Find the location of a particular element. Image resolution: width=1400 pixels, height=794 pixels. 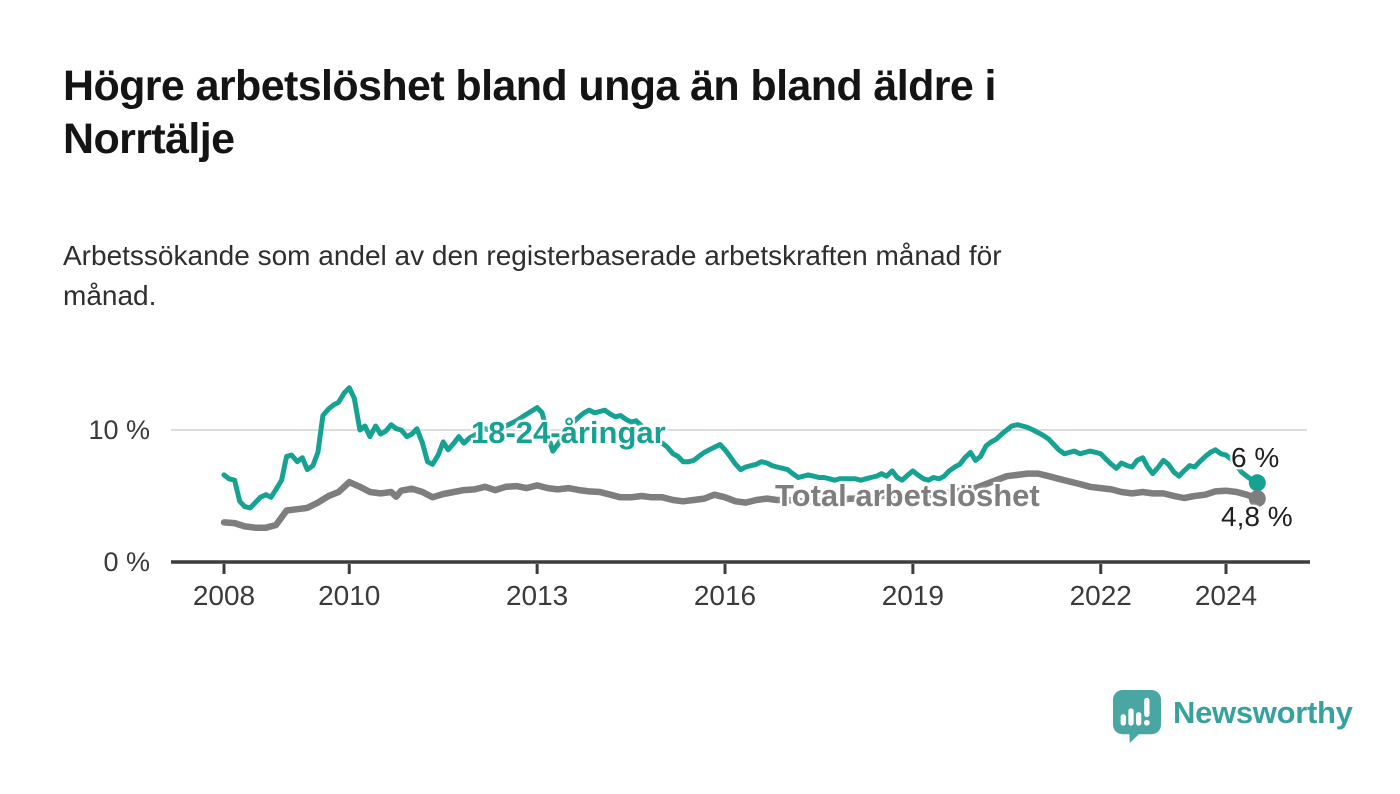

x-axis-tick-label-2022: 2022 is located at coordinates (1100, 595).